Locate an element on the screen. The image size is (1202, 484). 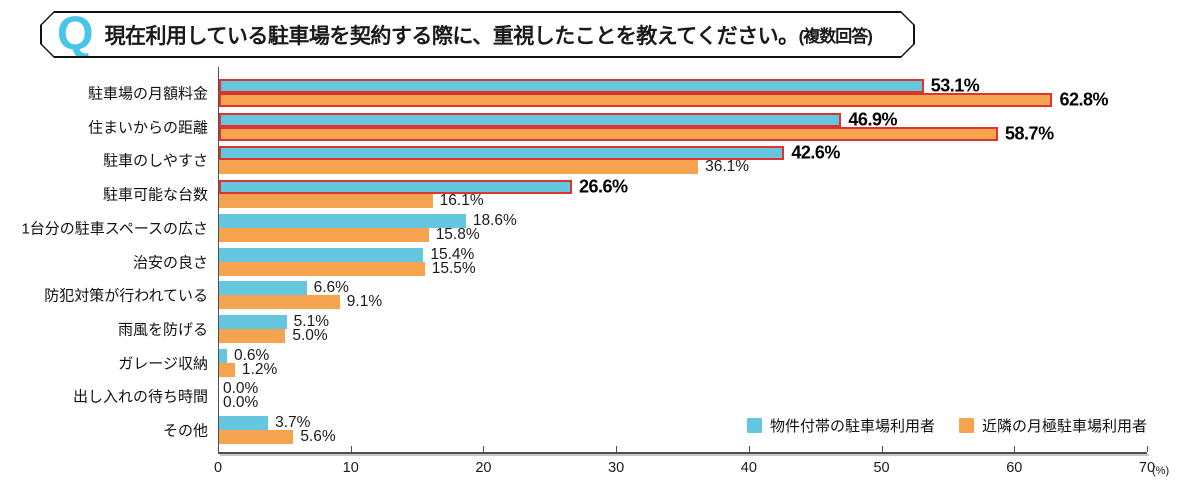
bar-line: 5.0% is located at coordinates (683, 335).